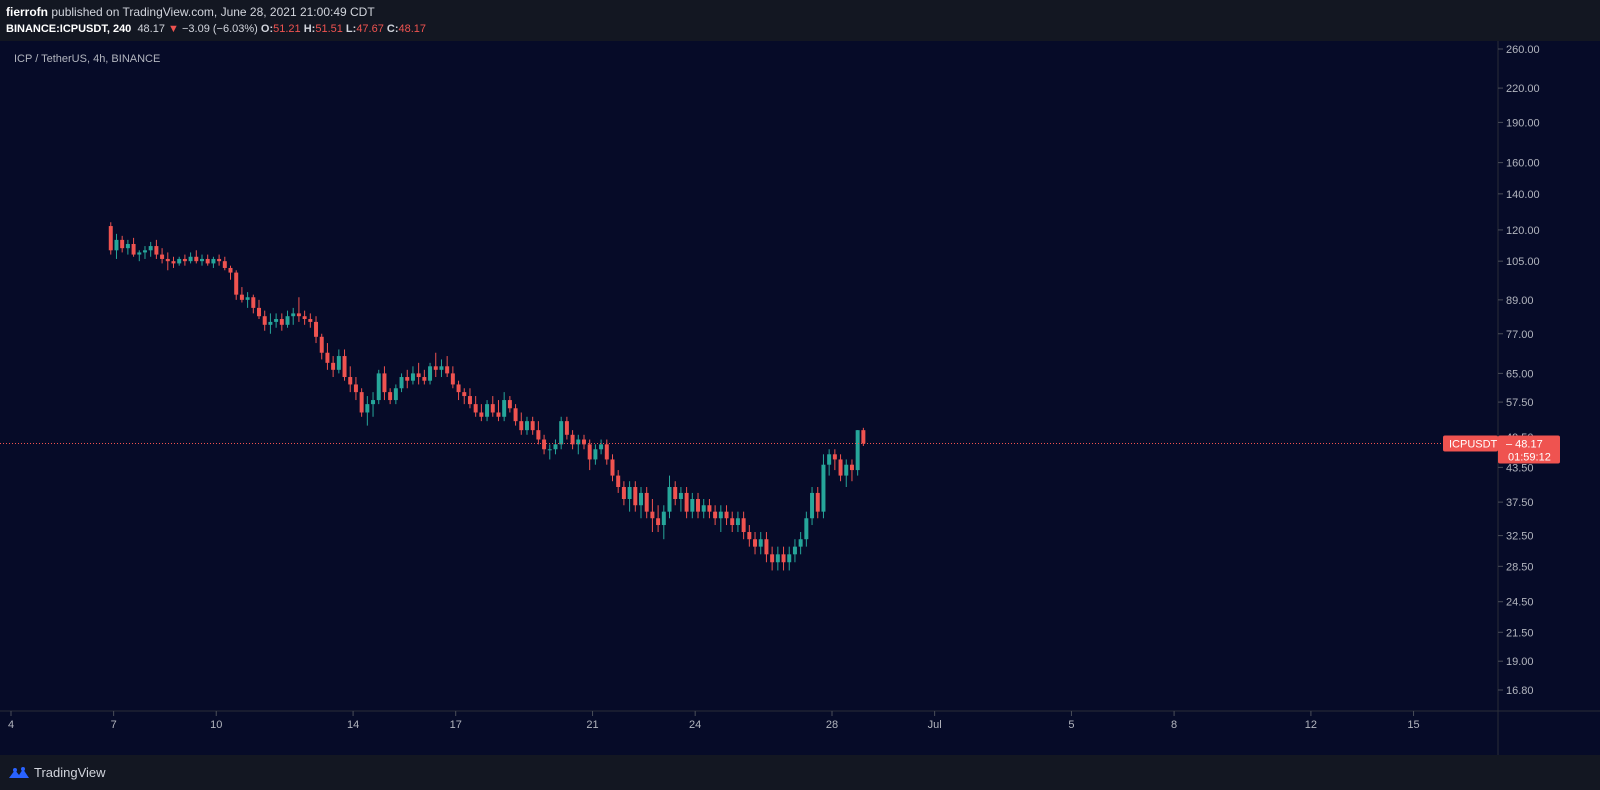  What do you see at coordinates (287, 29) in the screenshot?
I see `open-value: 51.21` at bounding box center [287, 29].